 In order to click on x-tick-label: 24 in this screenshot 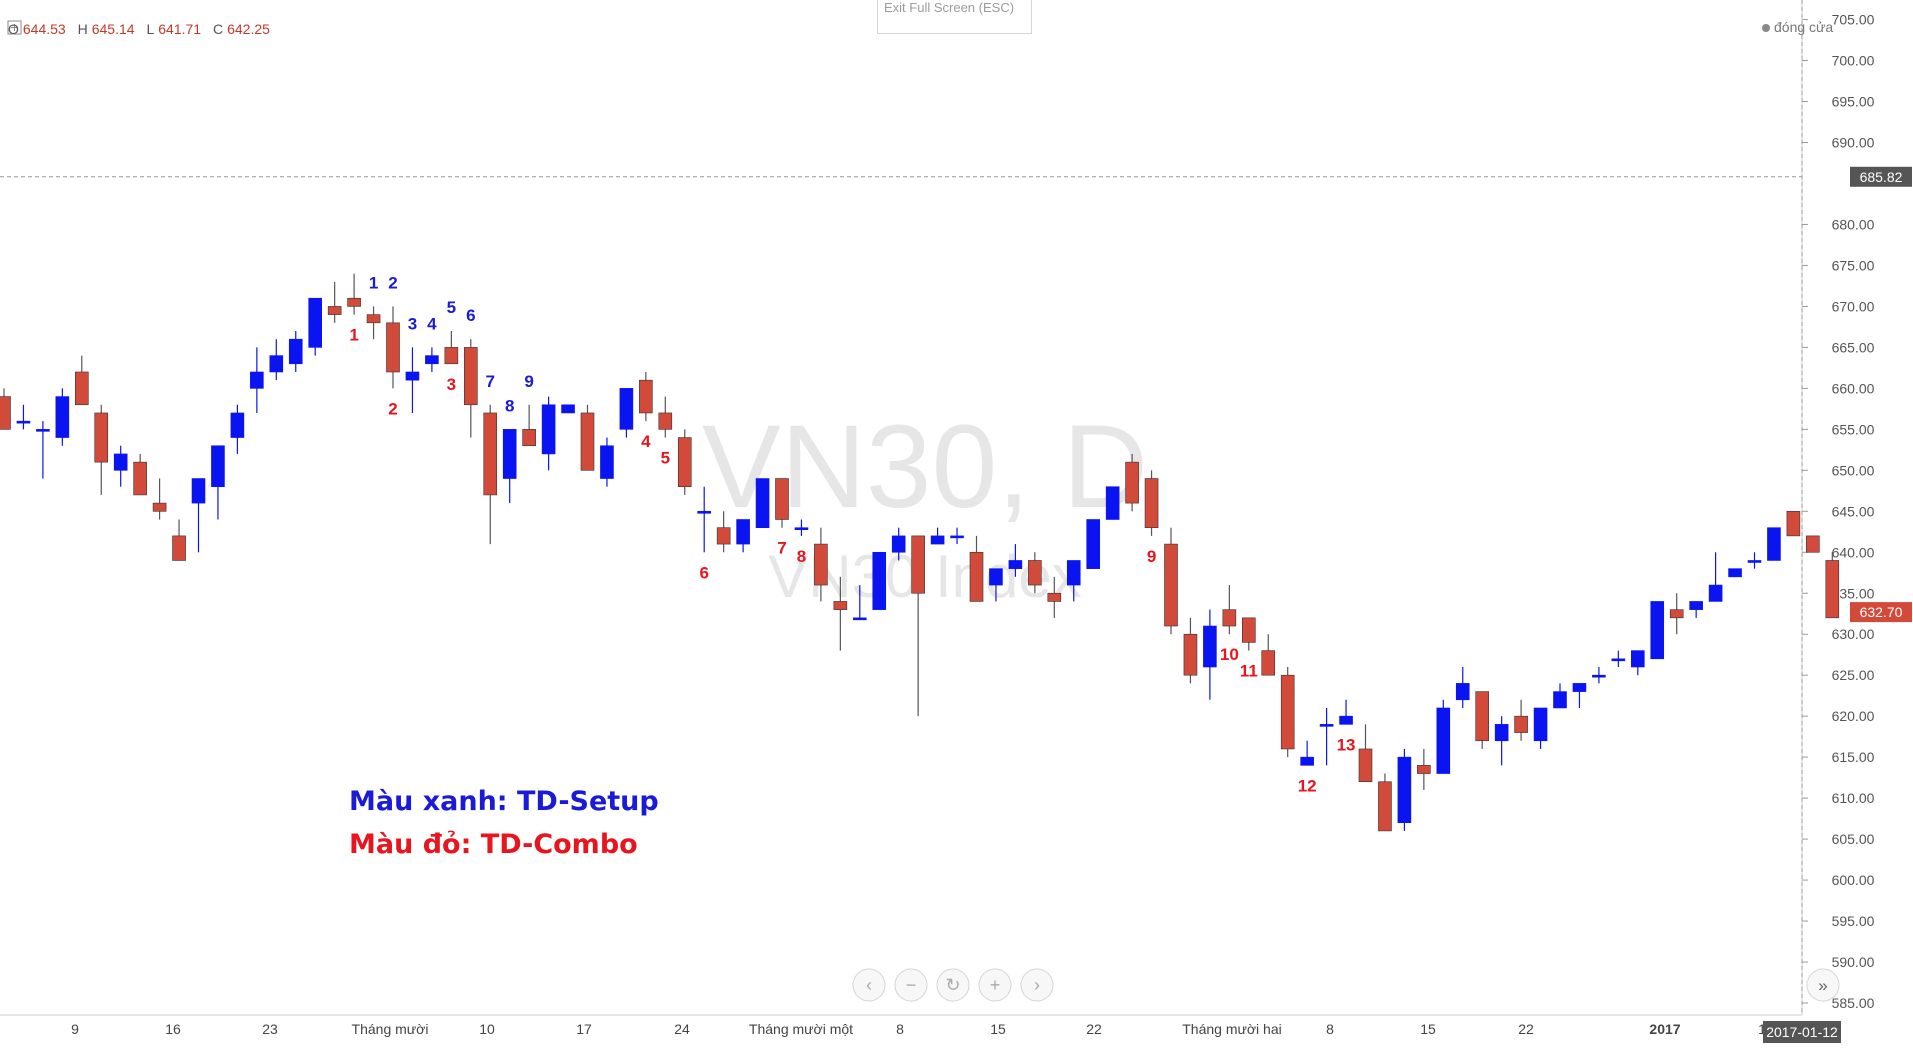, I will do `click(682, 1029)`.